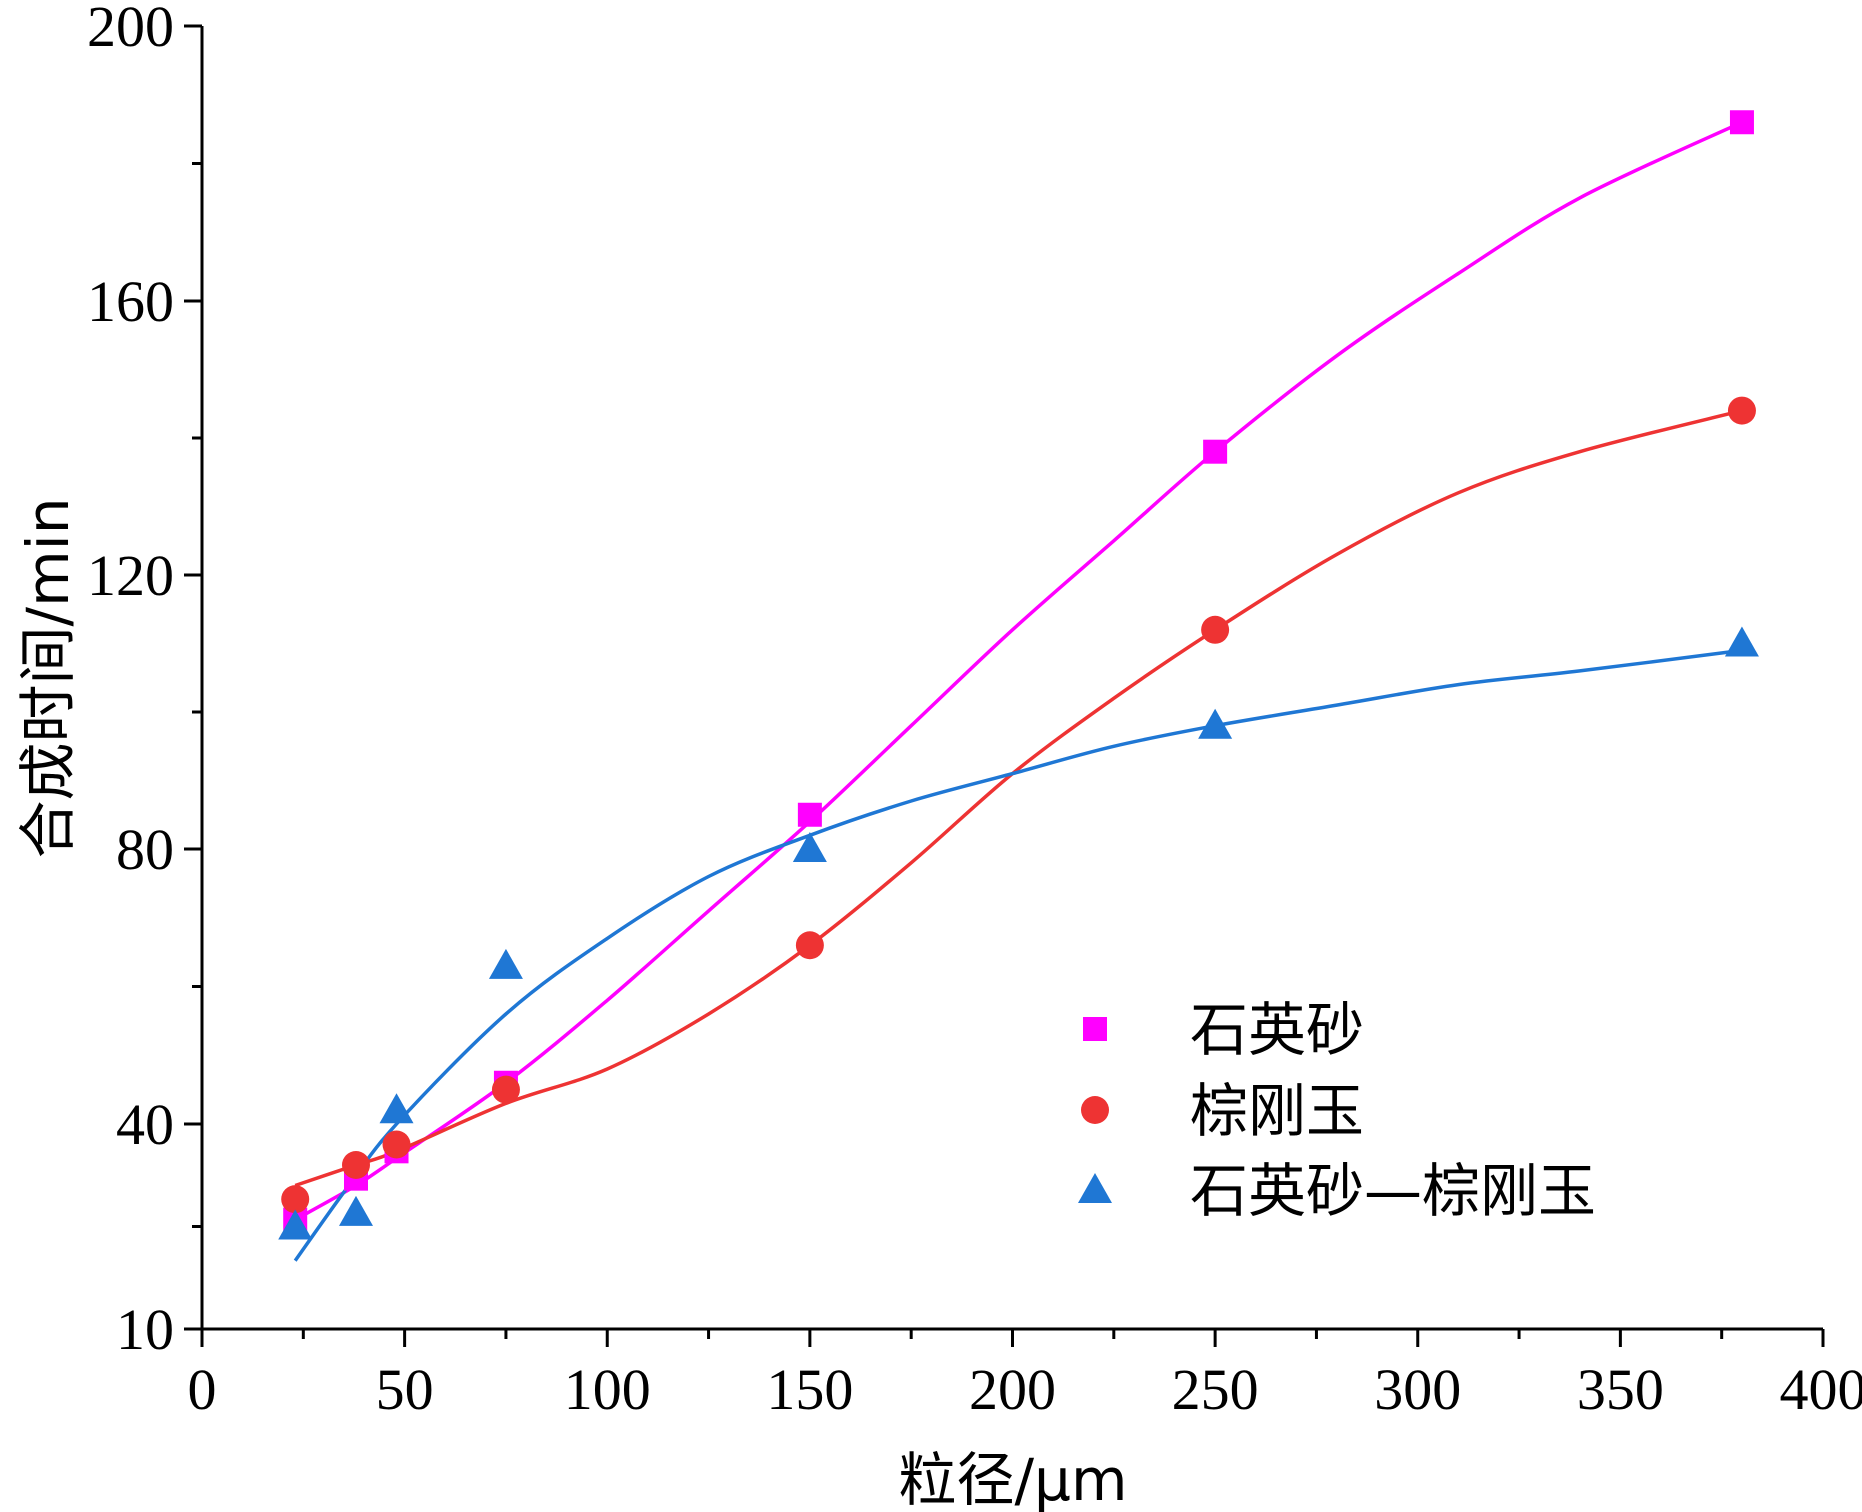  Describe the element at coordinates (145, 1124) in the screenshot. I see `y-tick-label: 40` at that location.